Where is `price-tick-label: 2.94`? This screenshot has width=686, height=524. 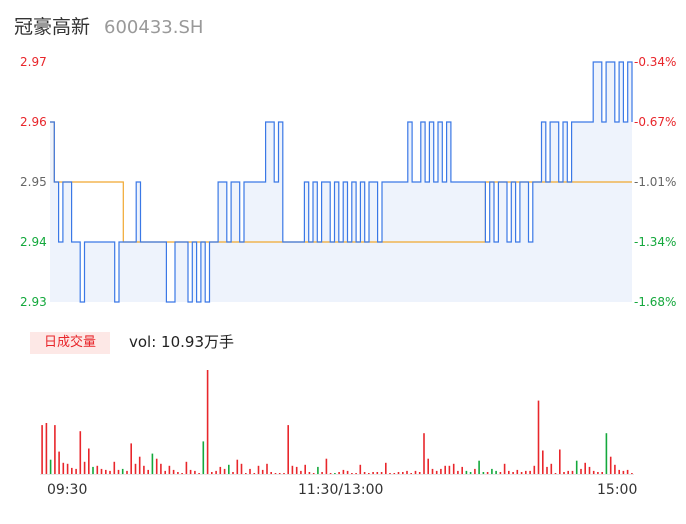 price-tick-label: 2.94 is located at coordinates (33, 242).